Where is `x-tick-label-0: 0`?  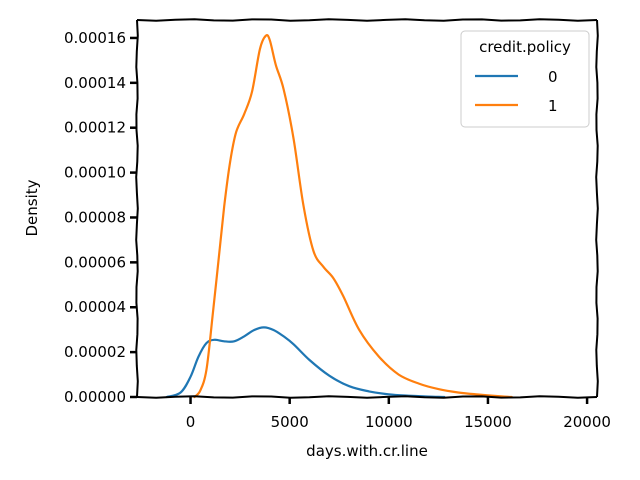 x-tick-label-0: 0 is located at coordinates (191, 422).